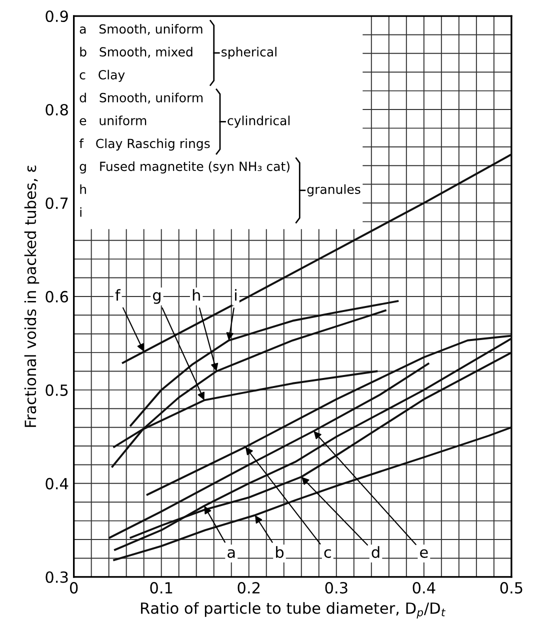  What do you see at coordinates (249, 52) in the screenshot?
I see `annotation: spherical` at bounding box center [249, 52].